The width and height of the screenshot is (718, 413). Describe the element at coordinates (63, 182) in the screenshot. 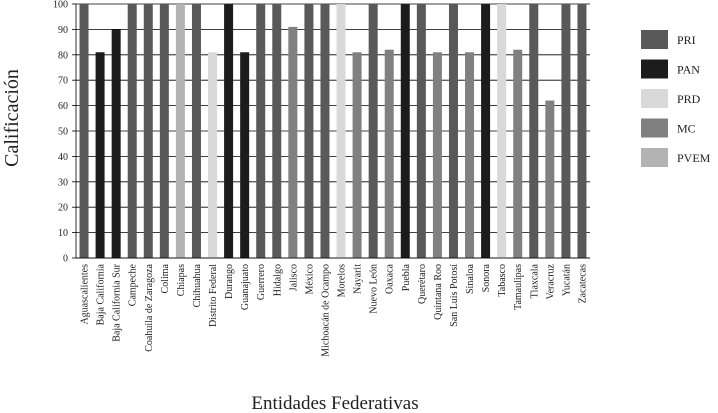

I see `y-tick-label: 30` at that location.